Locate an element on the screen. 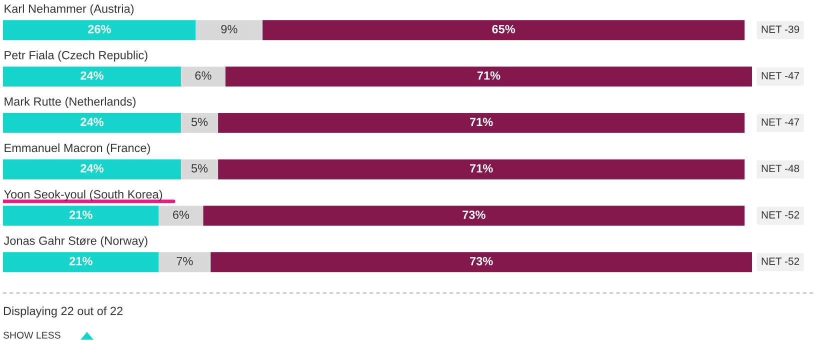  y-tick-label: Yoon Seok-youl (South Korea) is located at coordinates (83, 195).